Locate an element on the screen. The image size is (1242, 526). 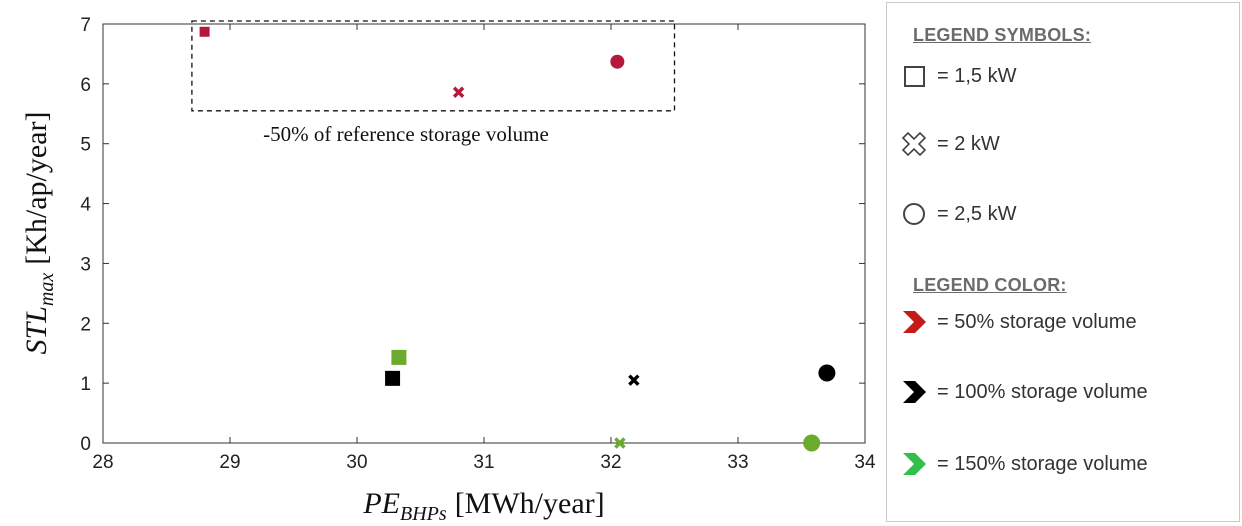
y-axis-label: STLmax [Kh/ap/year] is located at coordinates (39, 233).